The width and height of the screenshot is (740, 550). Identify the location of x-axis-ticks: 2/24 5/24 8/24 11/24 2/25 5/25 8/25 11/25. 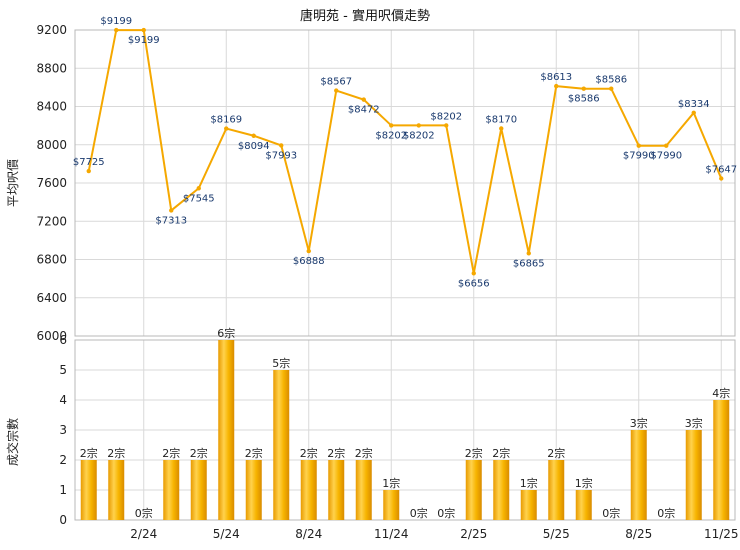
(434, 534).